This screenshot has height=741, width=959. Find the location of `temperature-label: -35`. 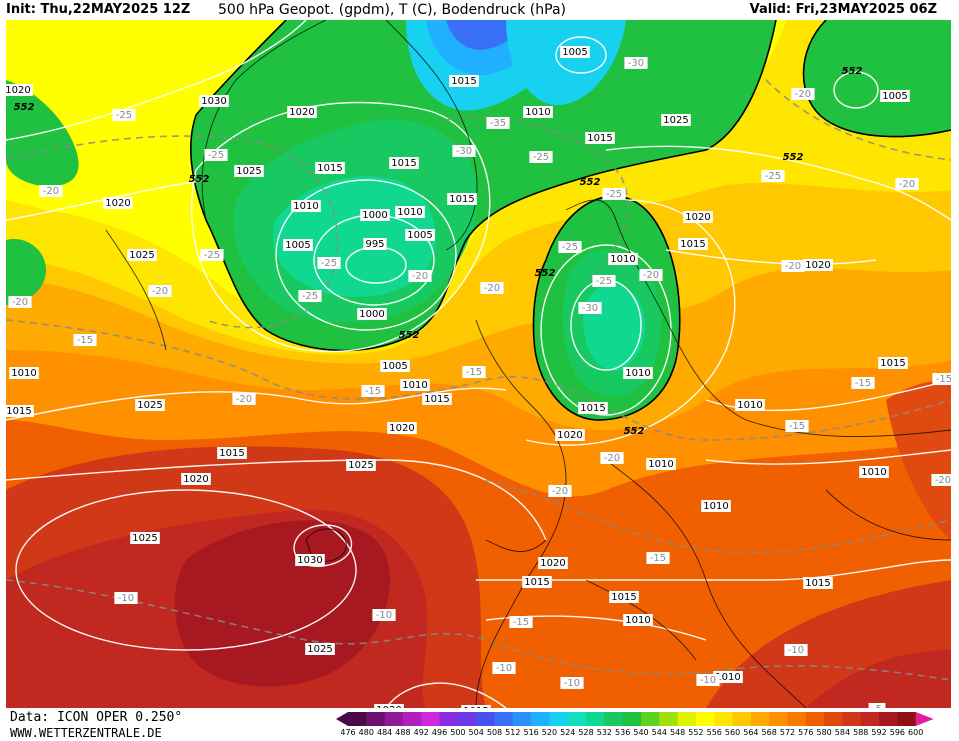

temperature-label: -35 is located at coordinates (498, 123).